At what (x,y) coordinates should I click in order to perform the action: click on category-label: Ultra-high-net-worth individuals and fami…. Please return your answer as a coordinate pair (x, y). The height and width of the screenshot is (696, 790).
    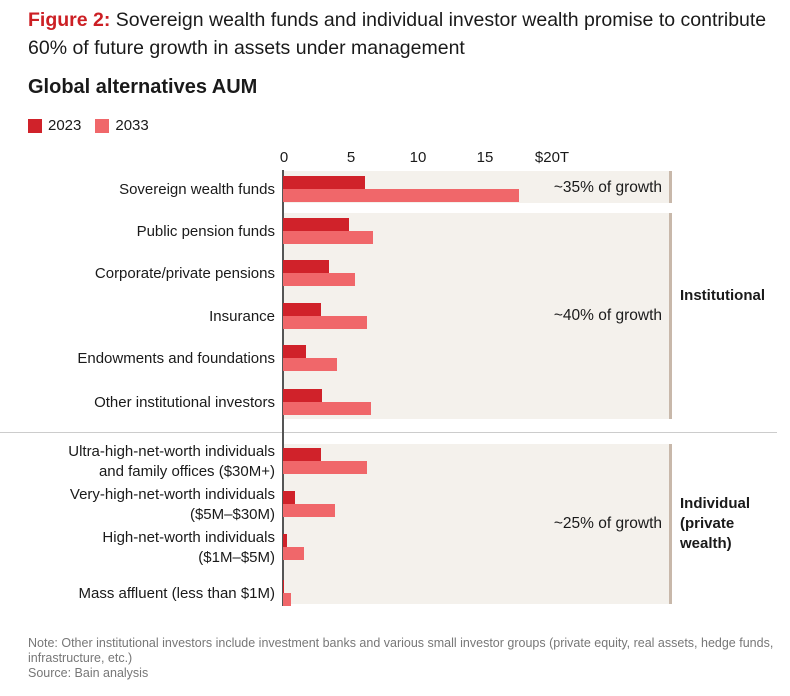
    Looking at the image, I should click on (171, 461).